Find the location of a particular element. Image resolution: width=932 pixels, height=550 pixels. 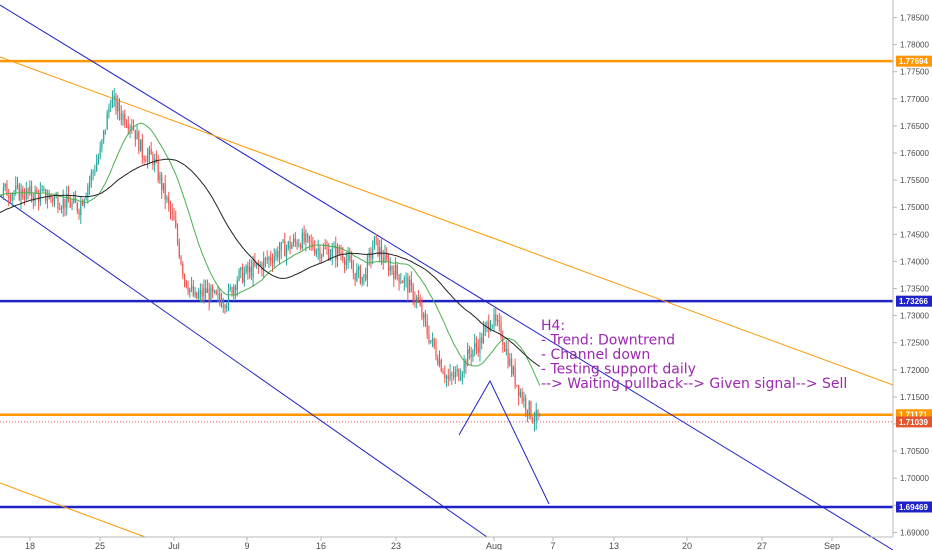

y-tick-label: 1.74000 is located at coordinates (914, 261).